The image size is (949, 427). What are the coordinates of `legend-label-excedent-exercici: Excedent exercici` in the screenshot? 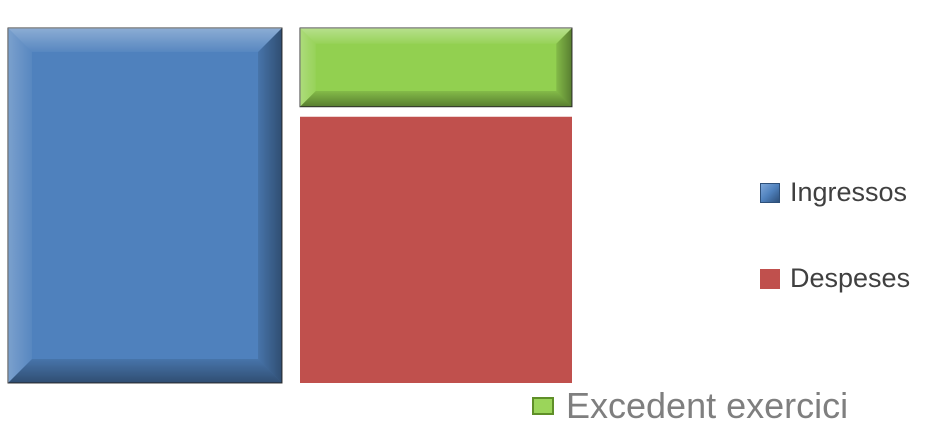 It's located at (707, 405).